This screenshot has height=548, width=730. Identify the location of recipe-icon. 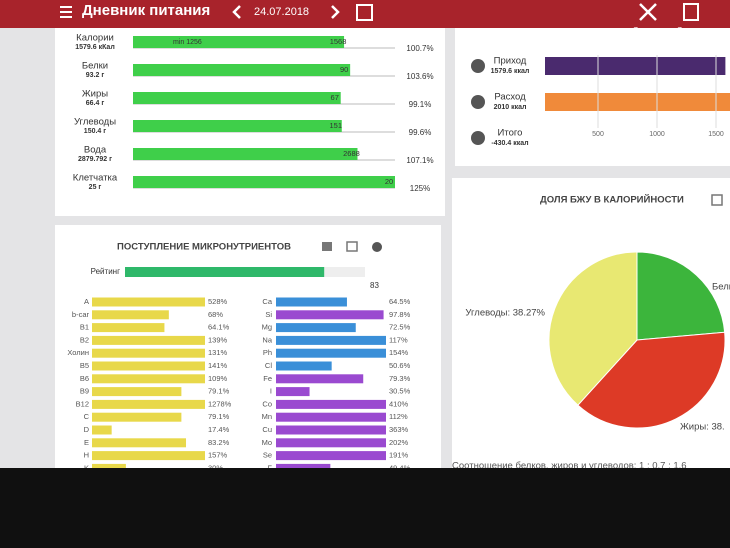
(648, 12).